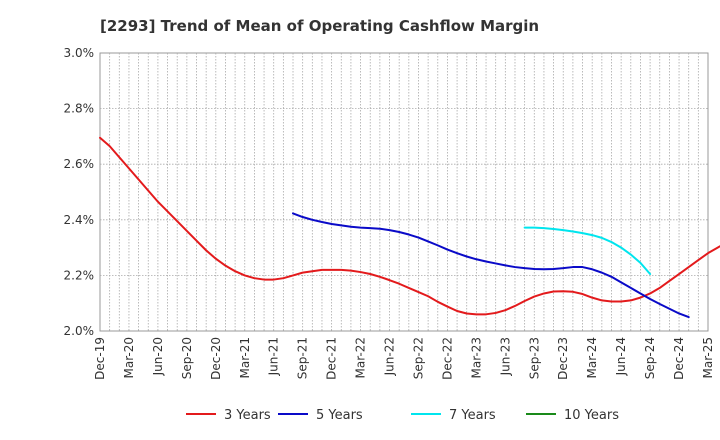  What do you see at coordinates (447, 358) in the screenshot?
I see `x-tick-label: Dec-22` at bounding box center [447, 358].